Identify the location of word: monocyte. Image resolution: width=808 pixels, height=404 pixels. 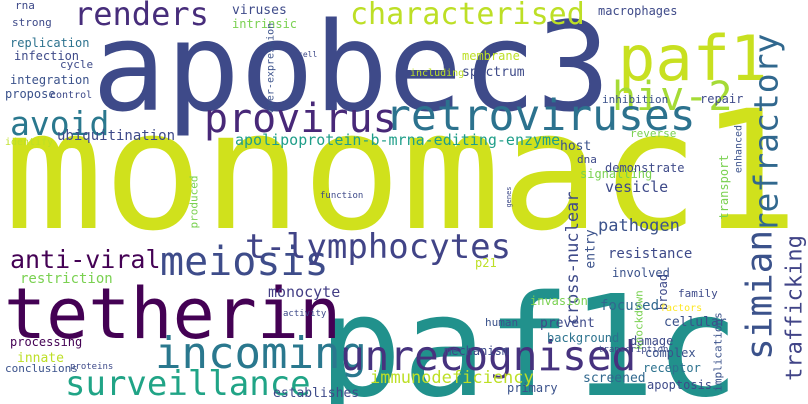
(304, 292).